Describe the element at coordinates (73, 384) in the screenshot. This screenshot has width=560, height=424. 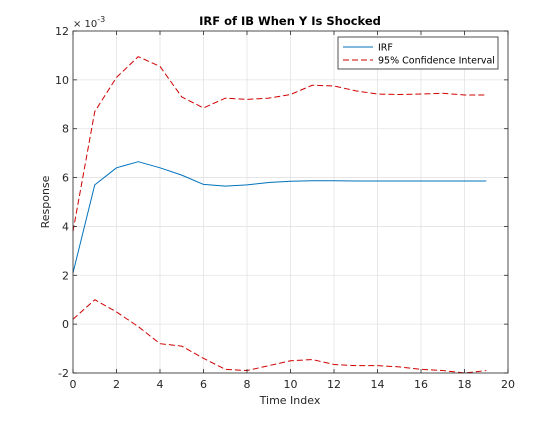
I see `x-tick-label: 0` at that location.